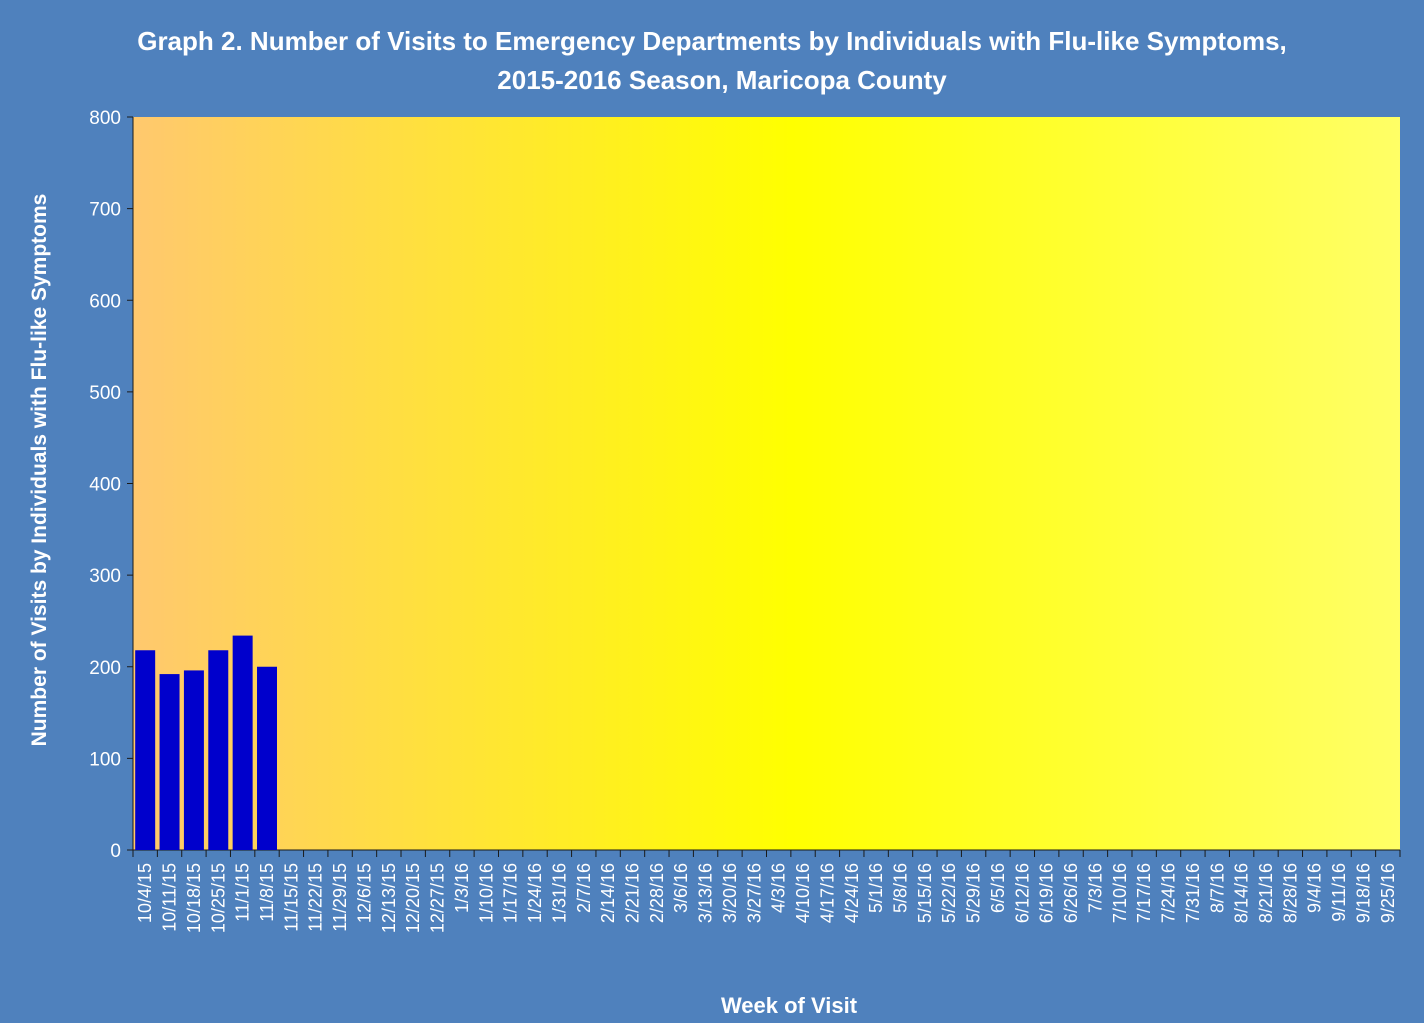 This screenshot has width=1424, height=1028. I want to click on x-tick-label: 11/22/15, so click(316, 897).